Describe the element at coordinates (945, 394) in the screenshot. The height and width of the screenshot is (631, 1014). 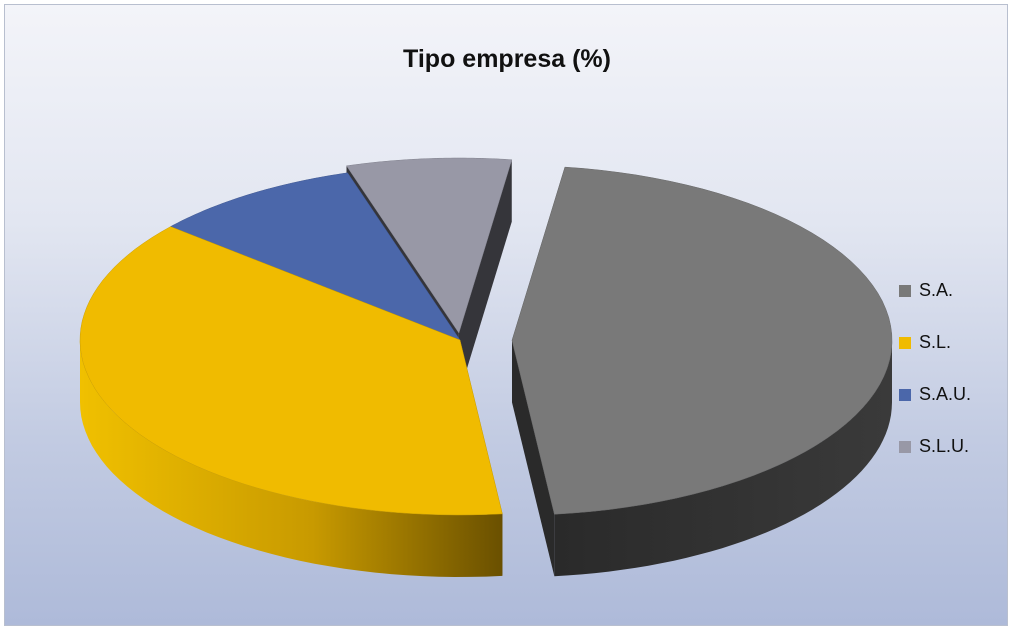
I see `legend-label: S.A.U.` at that location.